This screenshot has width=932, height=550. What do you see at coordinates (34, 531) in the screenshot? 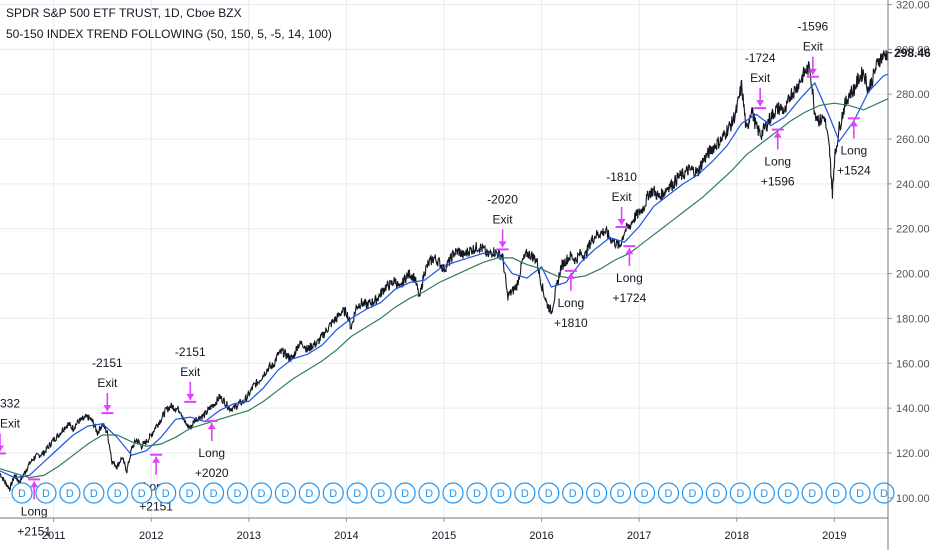
I see `long-qty-label: +2151` at bounding box center [34, 531].